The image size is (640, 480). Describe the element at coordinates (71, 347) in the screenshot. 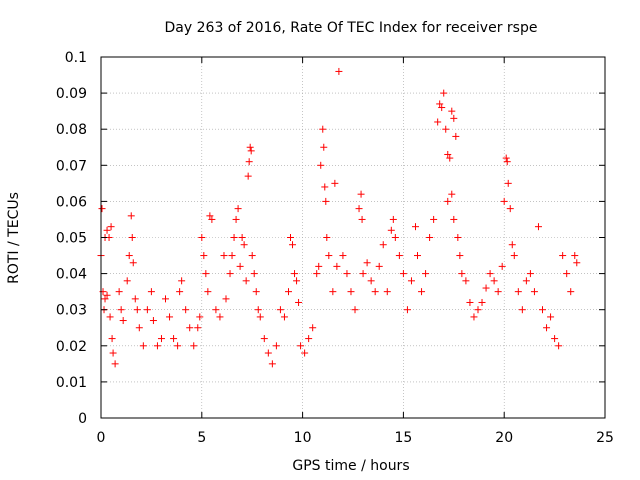

I see `y-tick-label: 0.02` at that location.